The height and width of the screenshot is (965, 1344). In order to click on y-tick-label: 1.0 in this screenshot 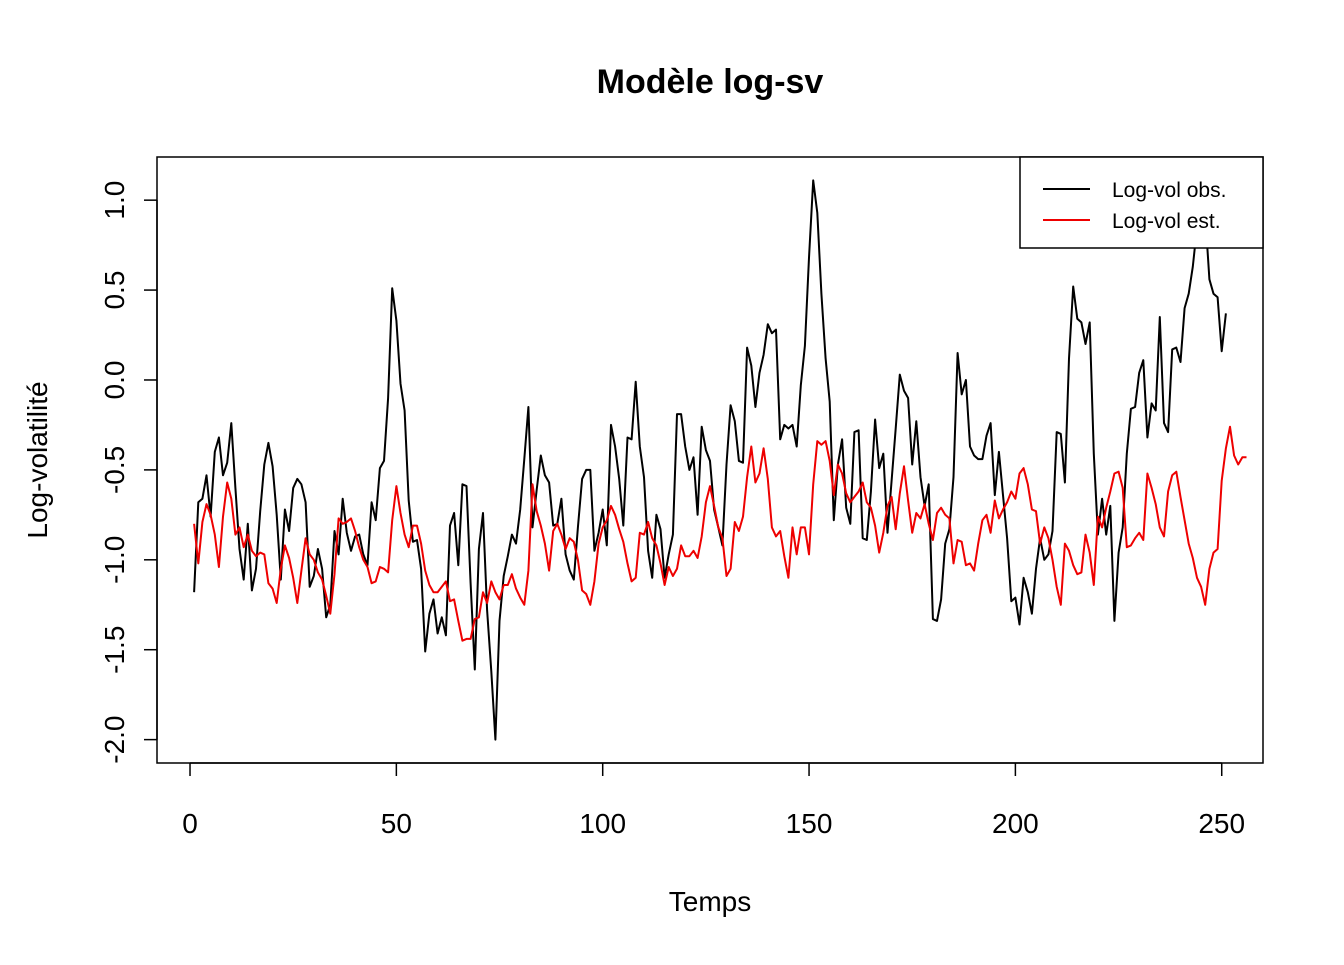, I will do `click(114, 200)`.